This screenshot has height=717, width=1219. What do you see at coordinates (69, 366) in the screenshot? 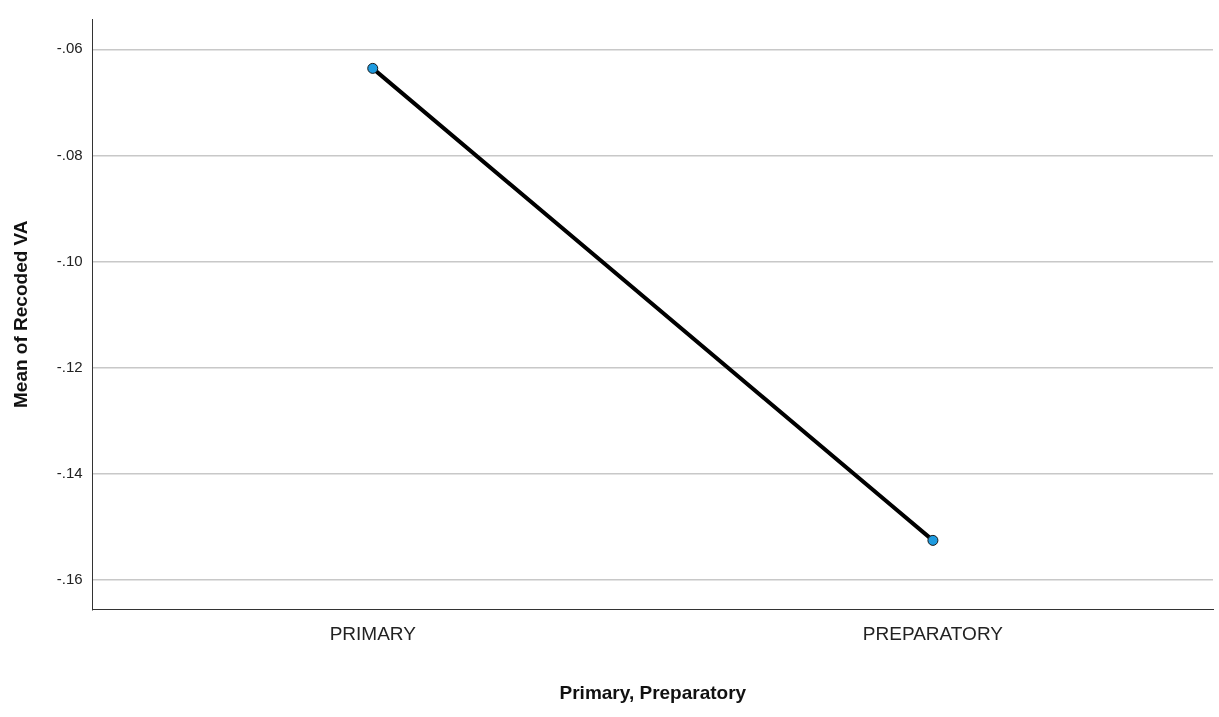
I see `y-tick-label: -.12` at bounding box center [69, 366].